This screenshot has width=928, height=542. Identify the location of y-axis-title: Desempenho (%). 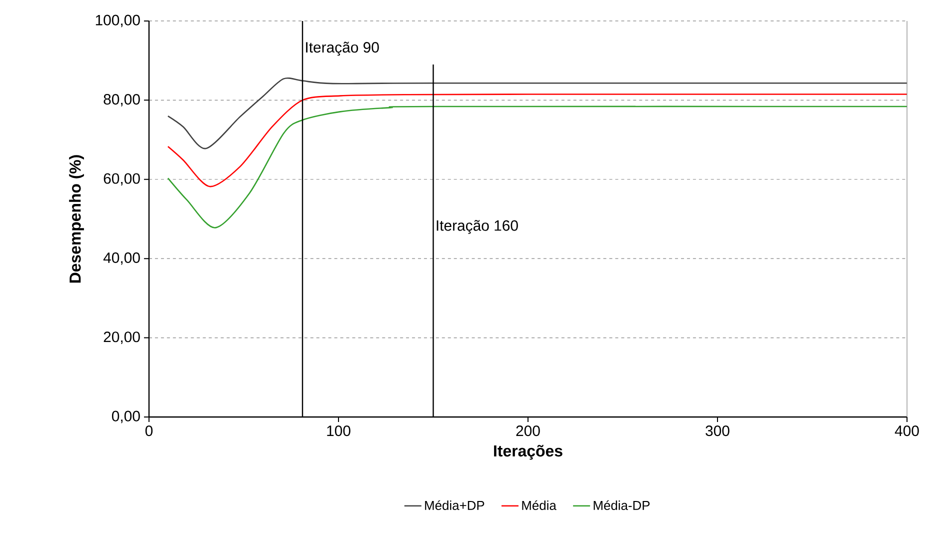
(76, 219).